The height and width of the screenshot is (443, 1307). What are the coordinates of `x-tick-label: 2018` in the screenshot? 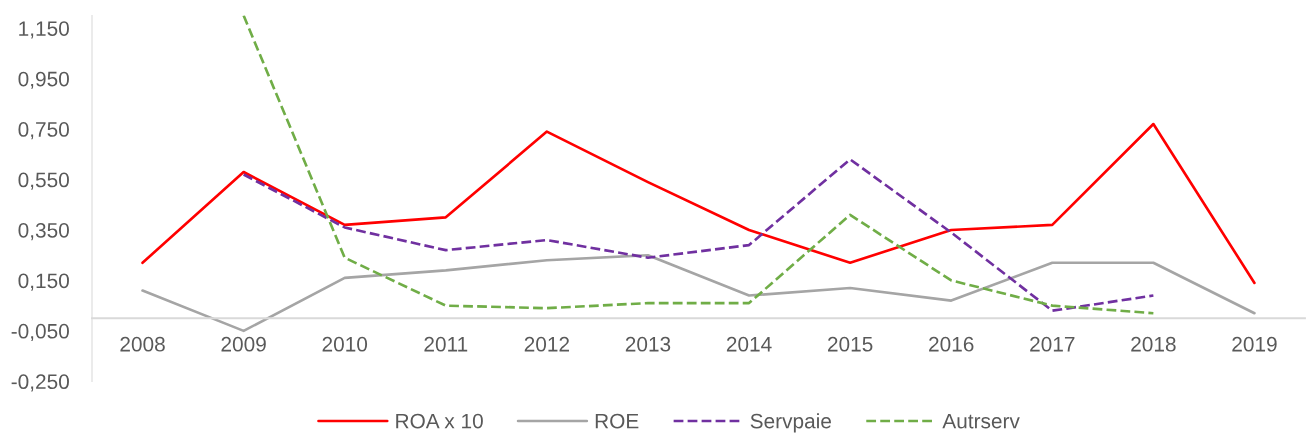 It's located at (1153, 344).